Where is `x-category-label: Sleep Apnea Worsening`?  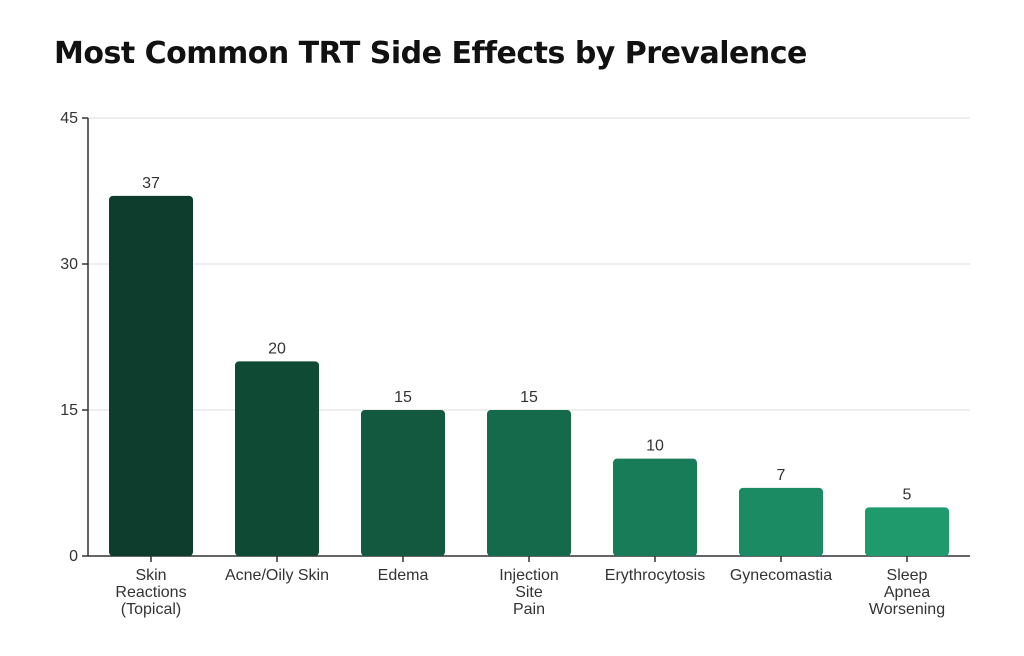
x-category-label: Sleep Apnea Worsening is located at coordinates (907, 592).